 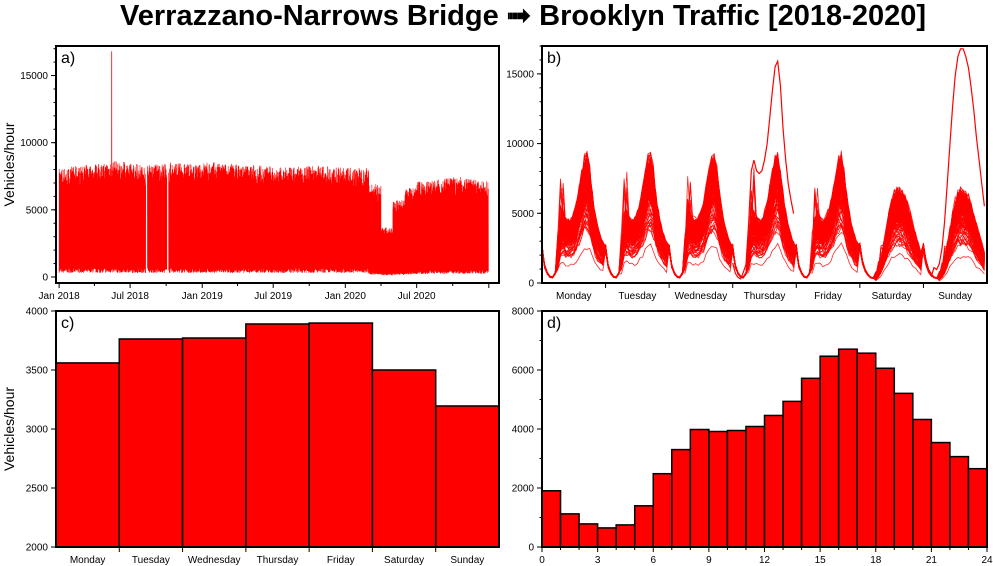 What do you see at coordinates (341, 435) in the screenshot?
I see `bar-friday` at bounding box center [341, 435].